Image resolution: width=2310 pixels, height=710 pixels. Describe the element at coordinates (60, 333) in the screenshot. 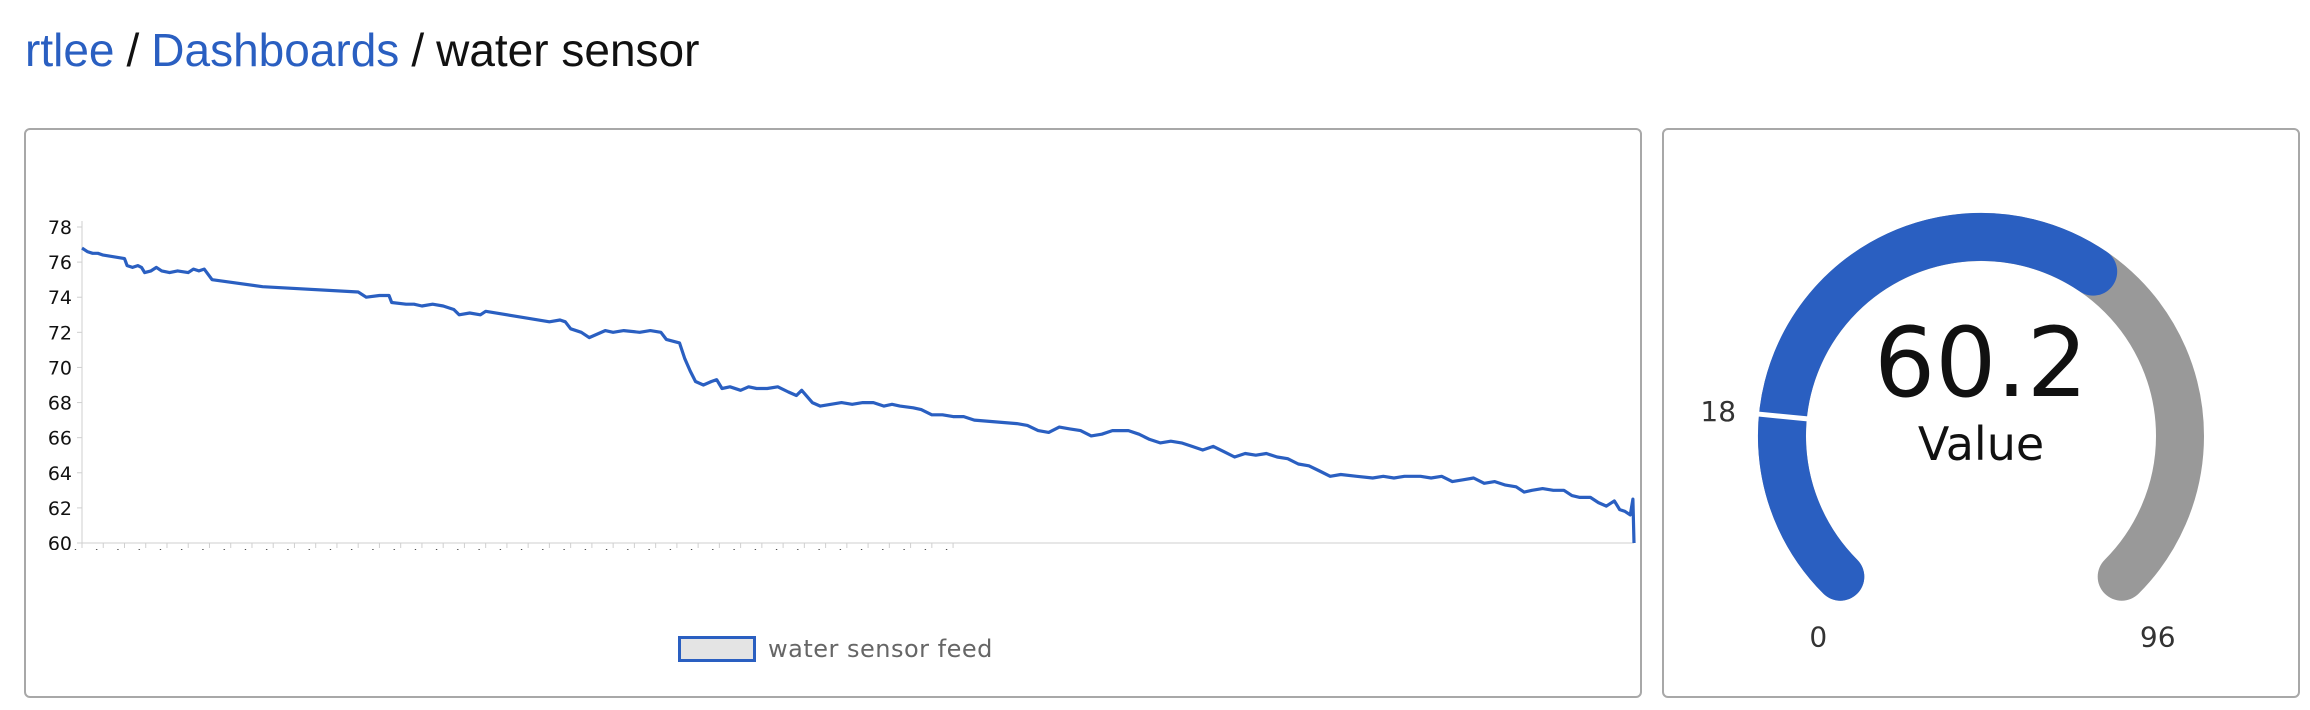

I see `y-tick-label: 72` at that location.